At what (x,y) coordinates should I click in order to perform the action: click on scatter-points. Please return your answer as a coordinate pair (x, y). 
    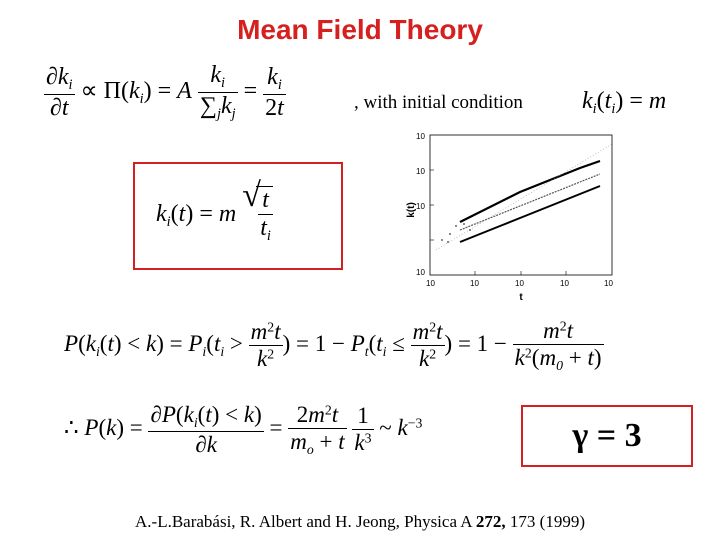
    Looking at the image, I should click on (456, 233).